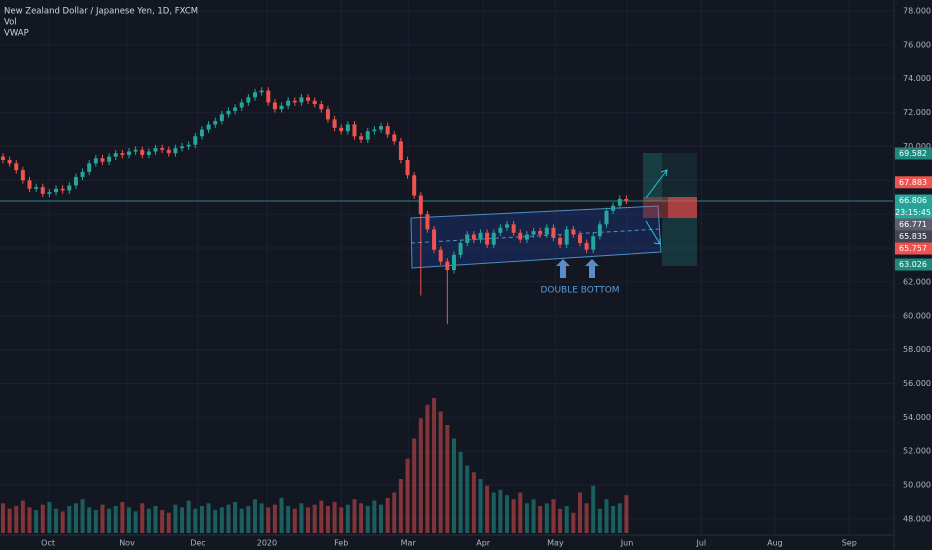 Image resolution: width=932 pixels, height=550 pixels. What do you see at coordinates (913, 153) in the screenshot?
I see `price-tag-label: 69.582` at bounding box center [913, 153].